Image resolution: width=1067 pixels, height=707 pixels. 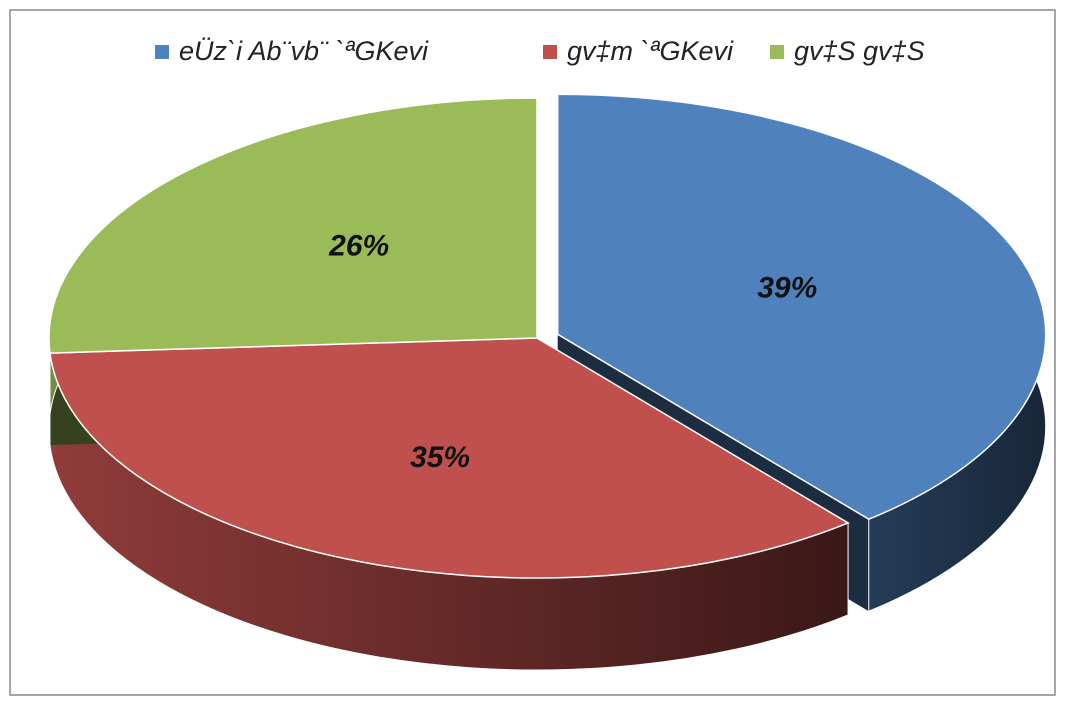 I want to click on legend-label: gv‡S gv‡S, so click(x=859, y=51).